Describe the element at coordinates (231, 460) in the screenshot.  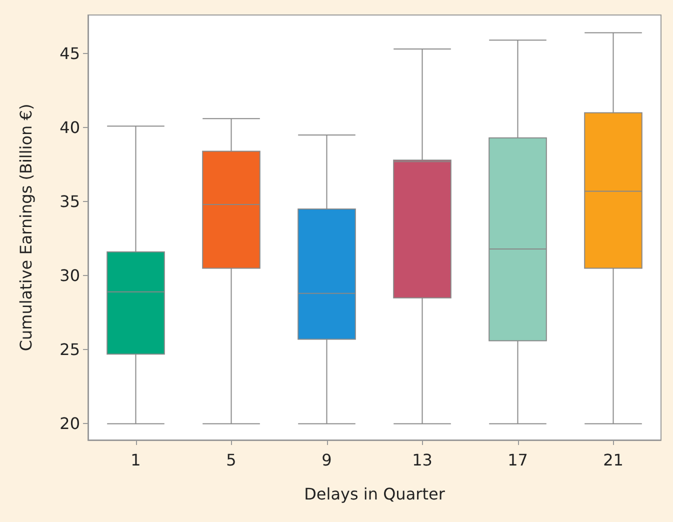
I see `x-tick-label: 5` at that location.